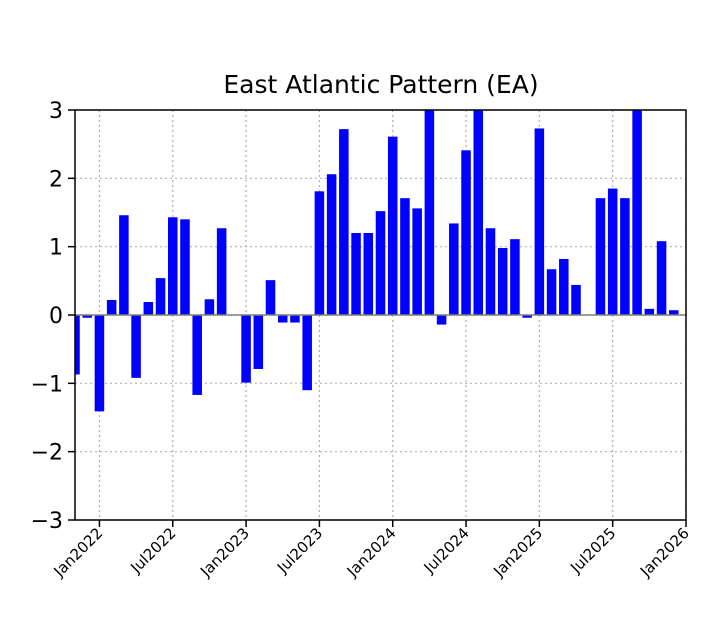 Image resolution: width=726 pixels, height=622 pixels. I want to click on y-tick-label: 2, so click(56, 179).